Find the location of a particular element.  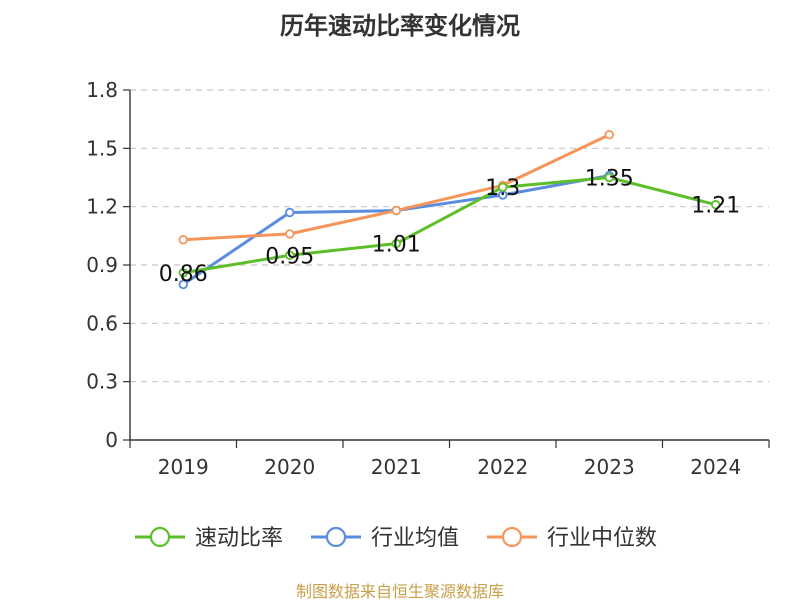

x-tick-label: 2021 is located at coordinates (396, 467).